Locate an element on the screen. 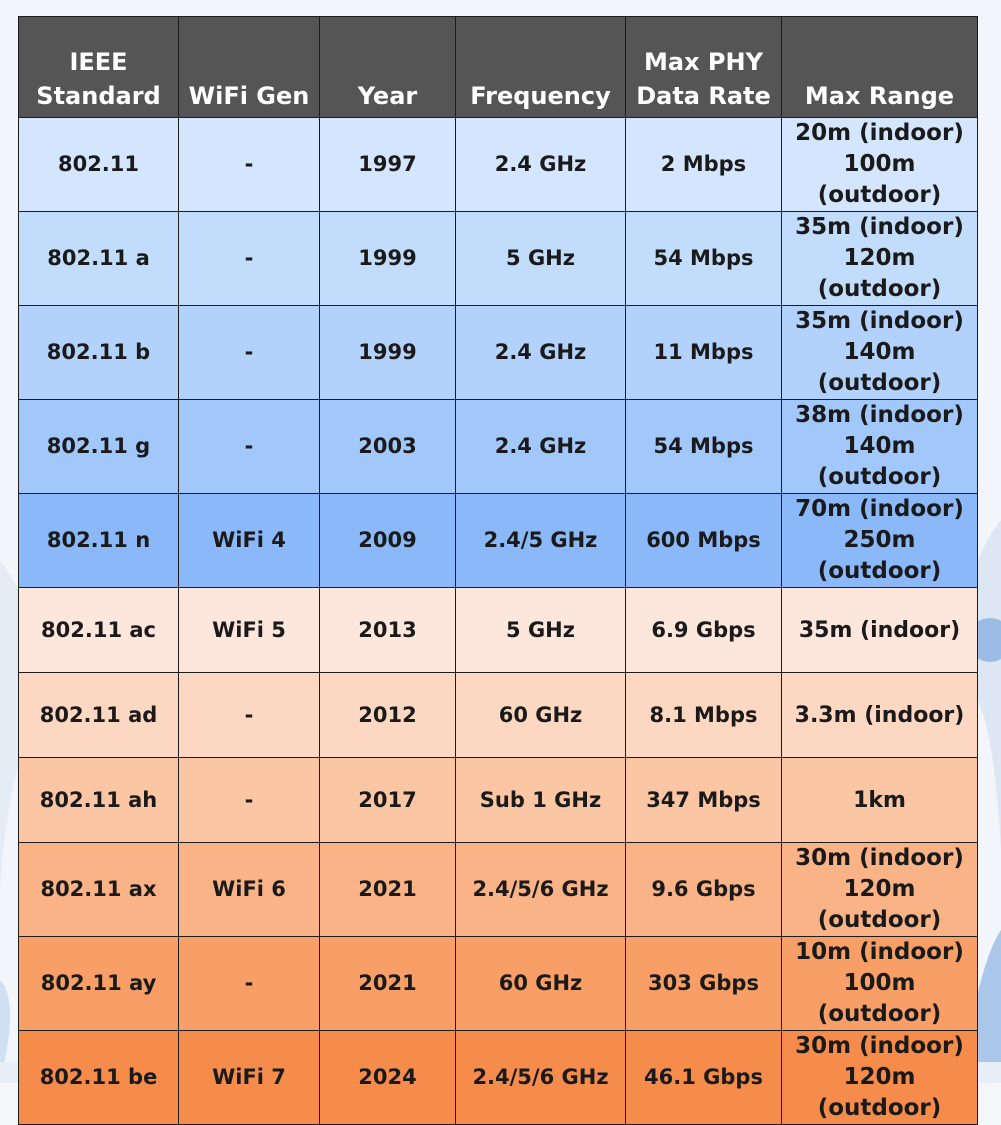  table-row: 802.11 ah -2017 Sub 1 GHz 347 Mbps 1km is located at coordinates (498, 800).